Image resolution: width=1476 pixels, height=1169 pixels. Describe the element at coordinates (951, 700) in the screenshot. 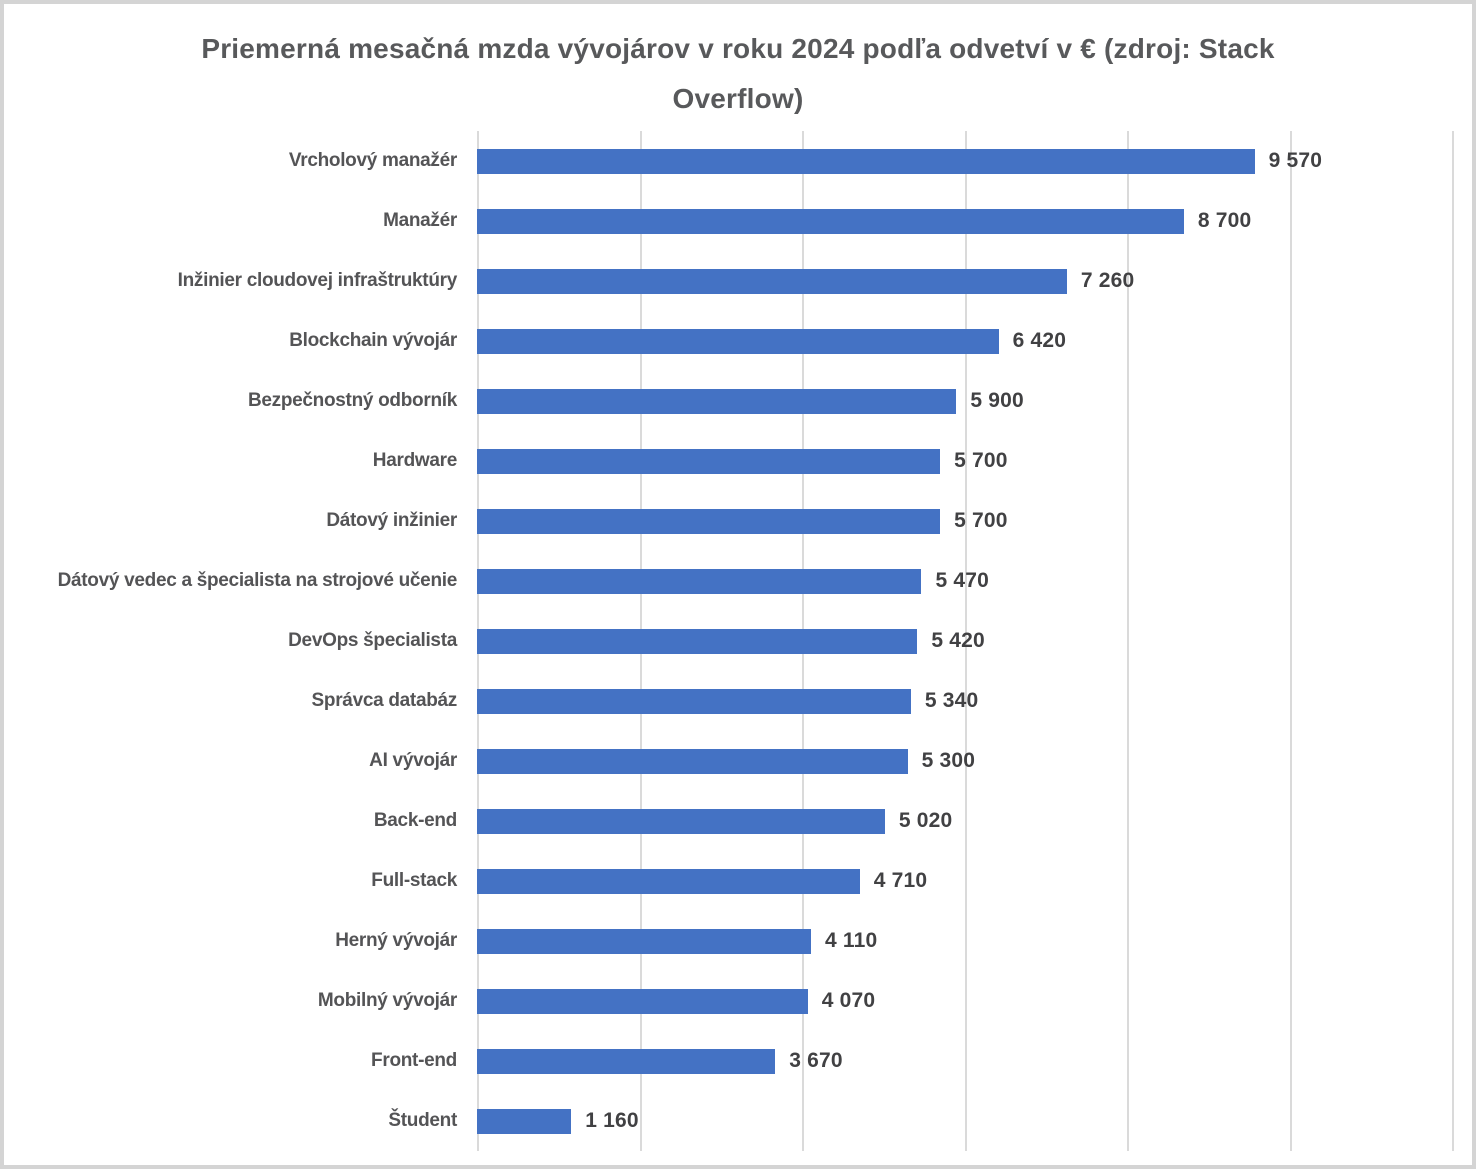

I see `value-label: 5 340` at that location.